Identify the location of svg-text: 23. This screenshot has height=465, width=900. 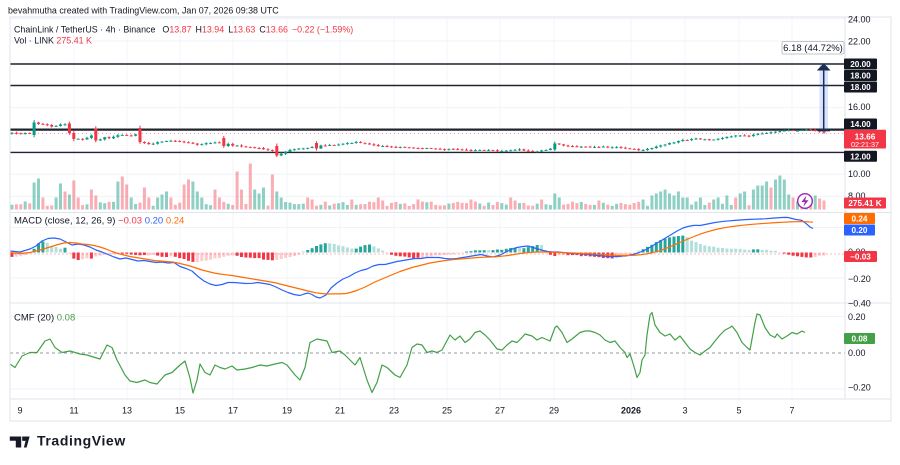
(394, 411).